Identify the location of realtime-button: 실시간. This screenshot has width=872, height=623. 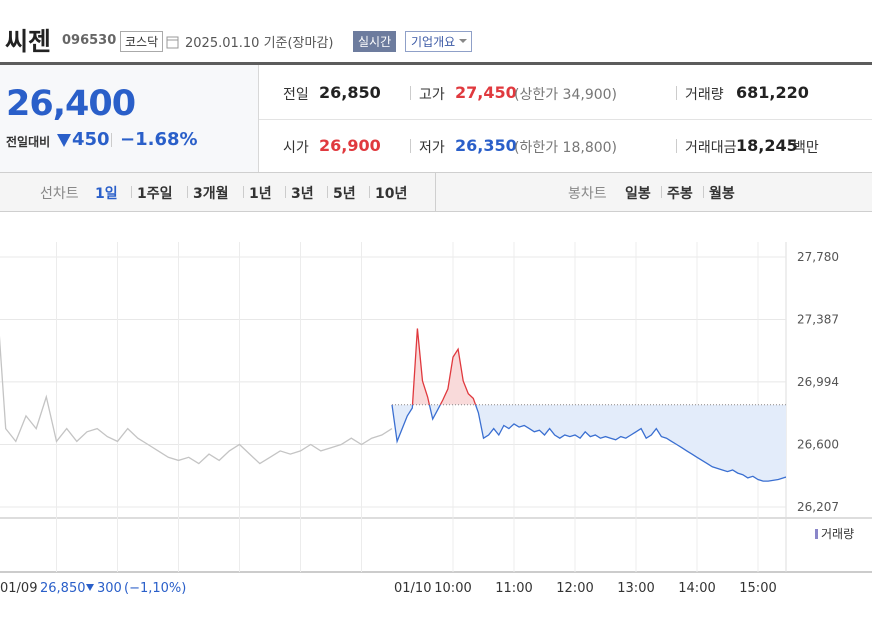
(375, 41).